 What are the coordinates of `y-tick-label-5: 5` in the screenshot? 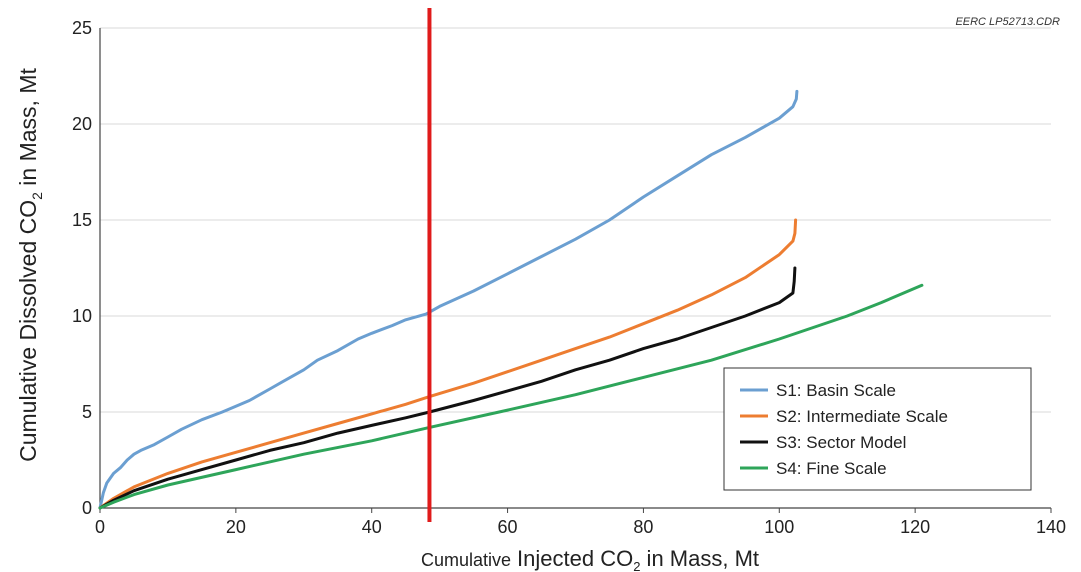 It's located at (87, 412).